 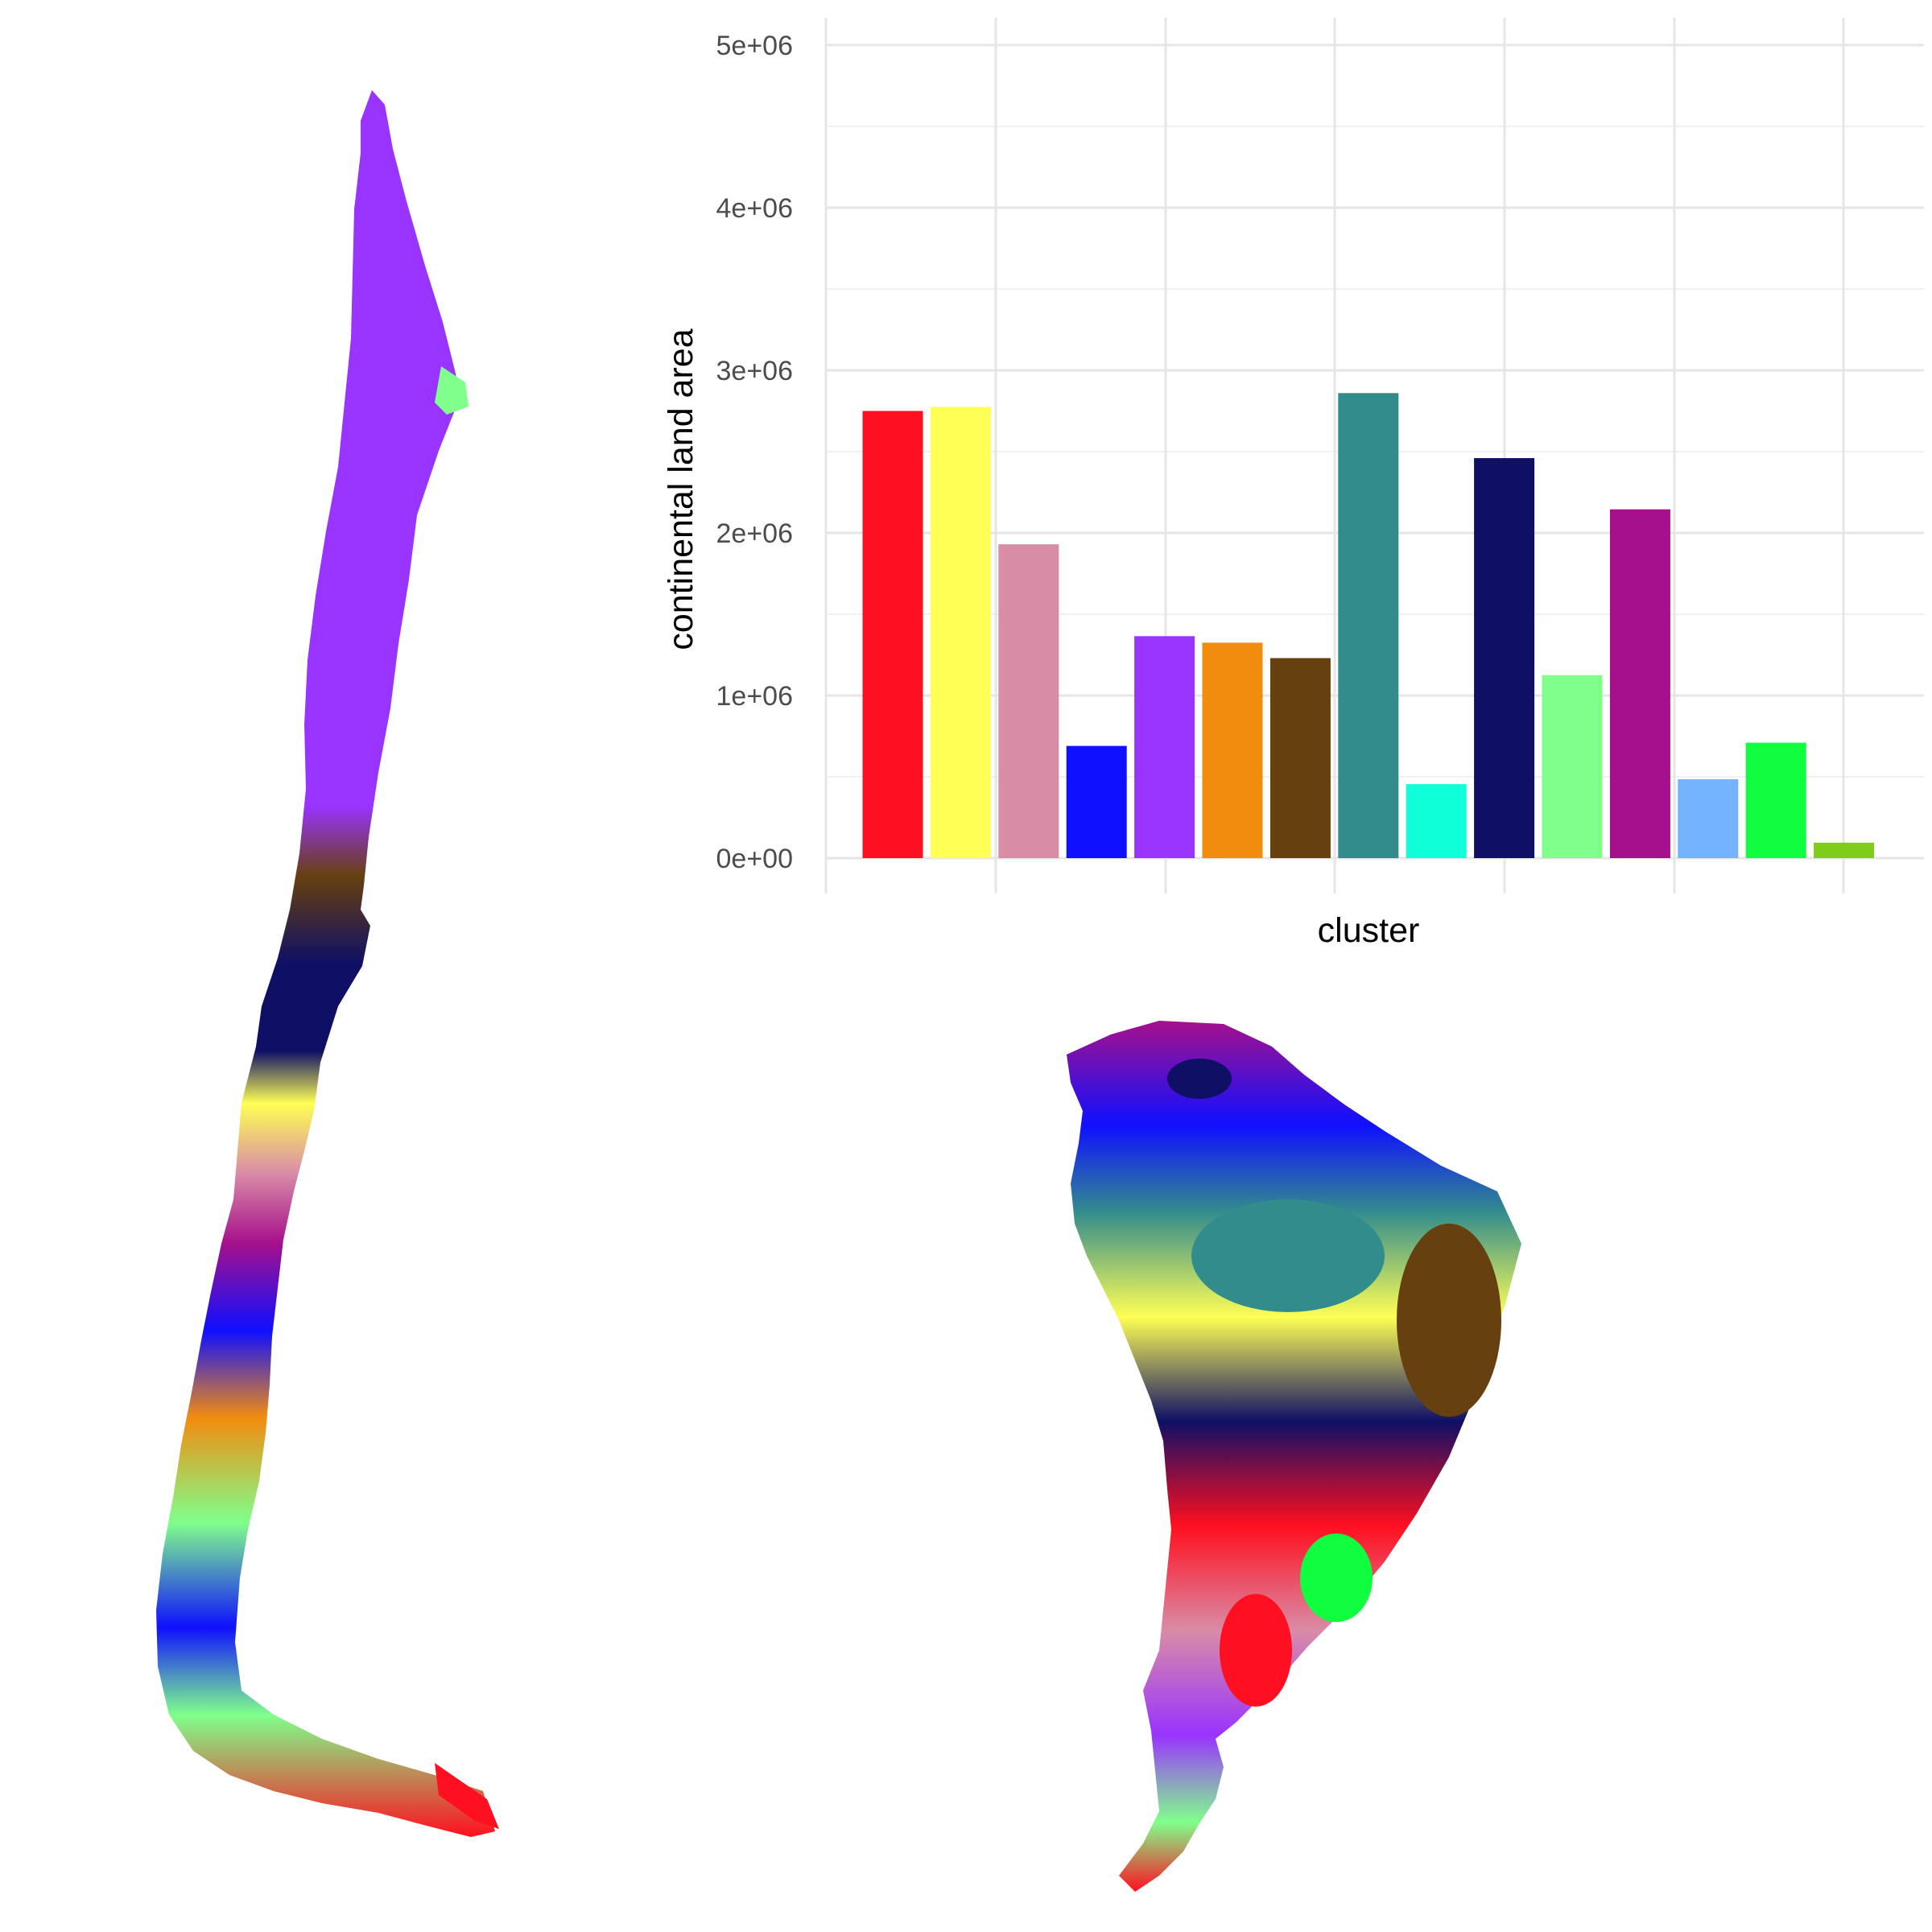 What do you see at coordinates (681, 489) in the screenshot?
I see `y-axis-title: continental land area` at bounding box center [681, 489].